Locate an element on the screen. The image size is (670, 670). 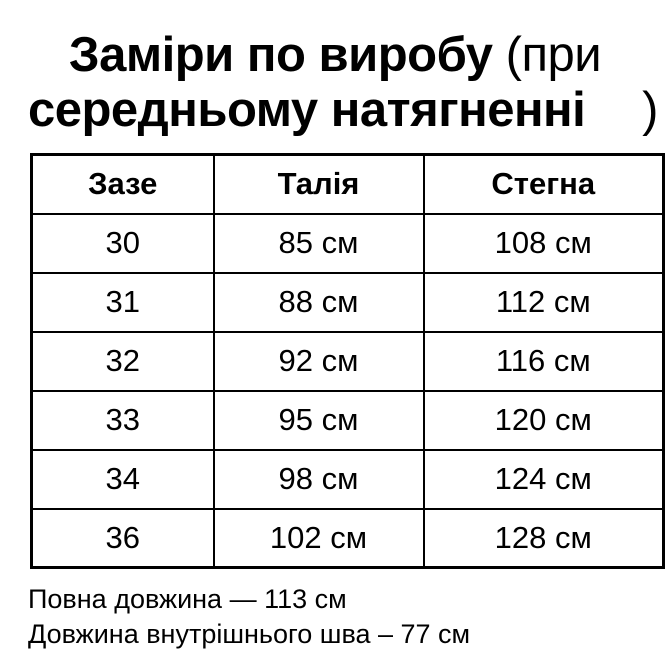
table-row: 31 88 см 112 см is located at coordinates (347, 302).